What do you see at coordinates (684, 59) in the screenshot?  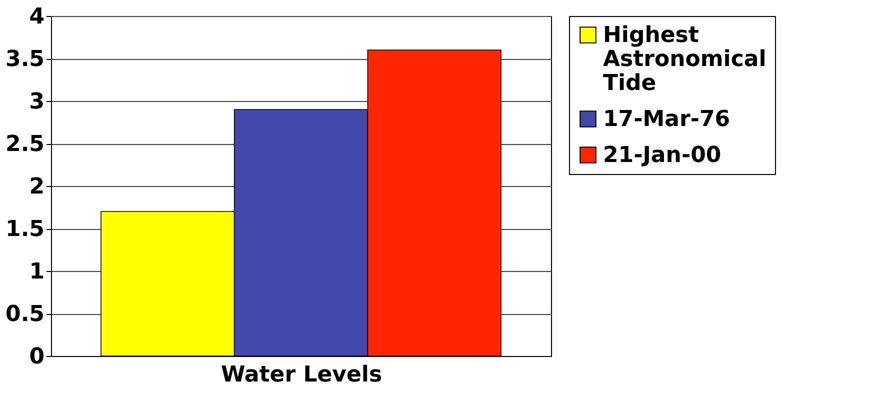 I see `legend-label: Highest Astronomical Tide` at bounding box center [684, 59].